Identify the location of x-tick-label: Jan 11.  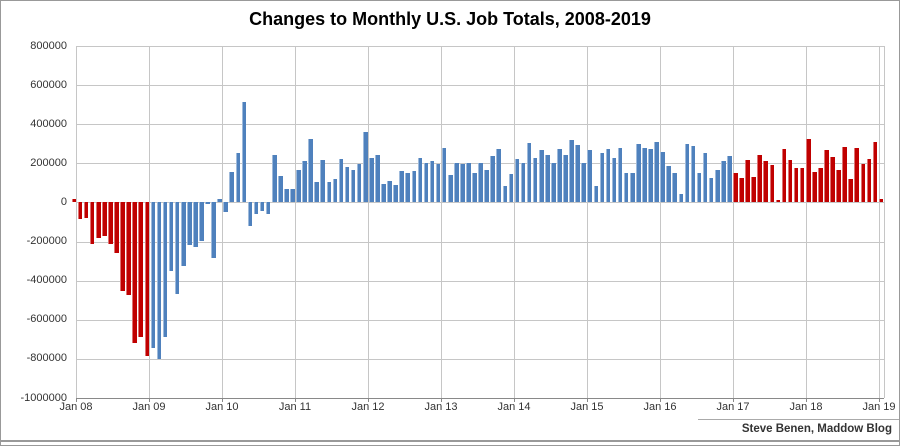
(295, 407).